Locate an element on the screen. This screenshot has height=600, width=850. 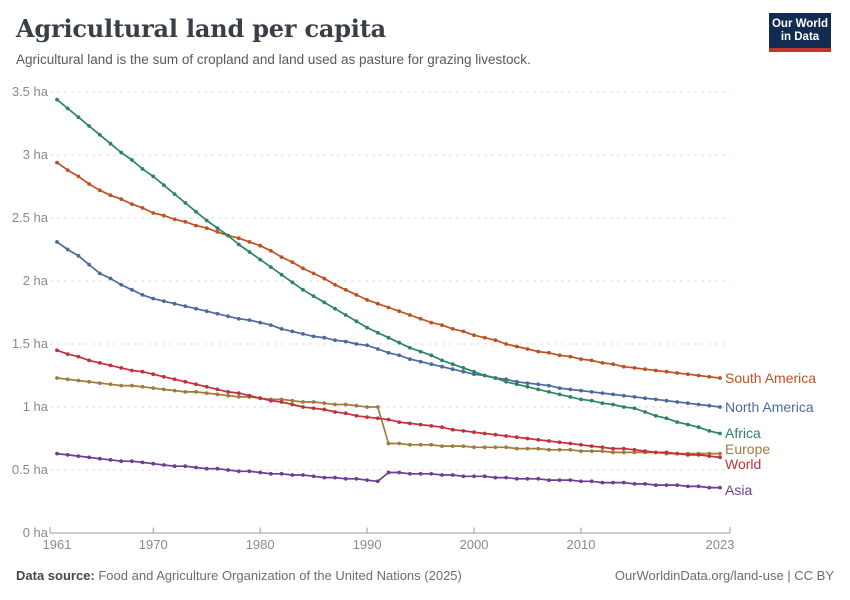
legend-label-asia: Asia is located at coordinates (739, 489).